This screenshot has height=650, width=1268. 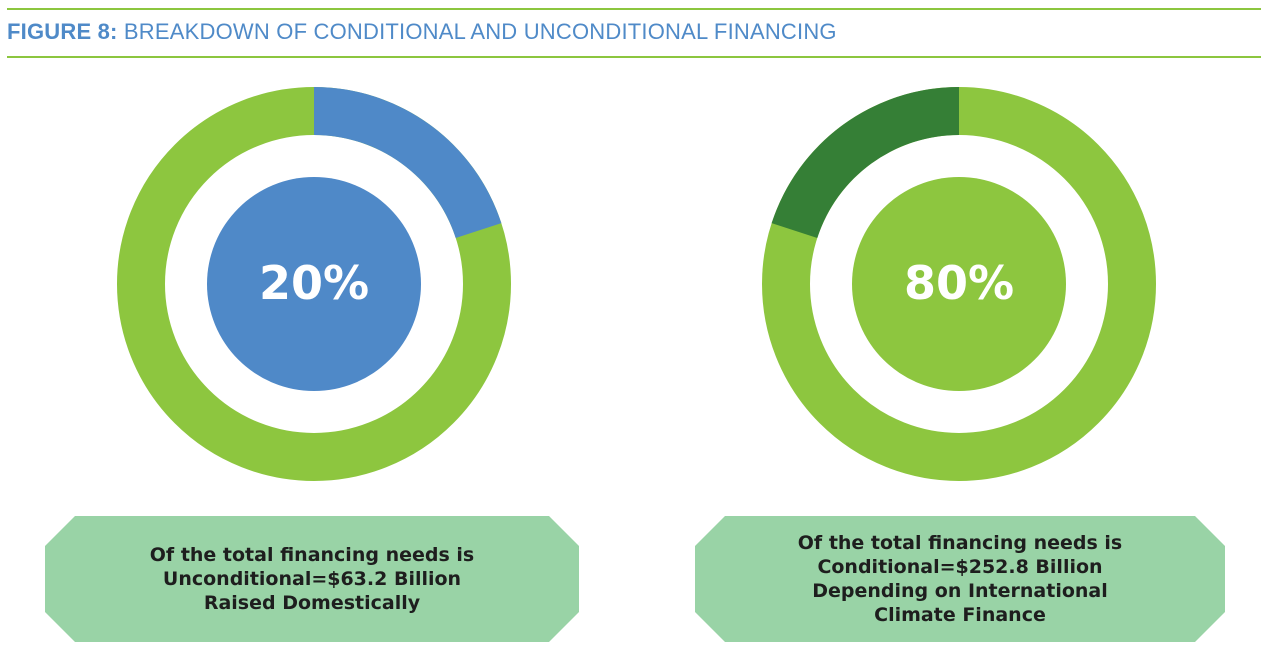 What do you see at coordinates (960, 615) in the screenshot?
I see `conditional-caption-line-4: Climate Finance` at bounding box center [960, 615].